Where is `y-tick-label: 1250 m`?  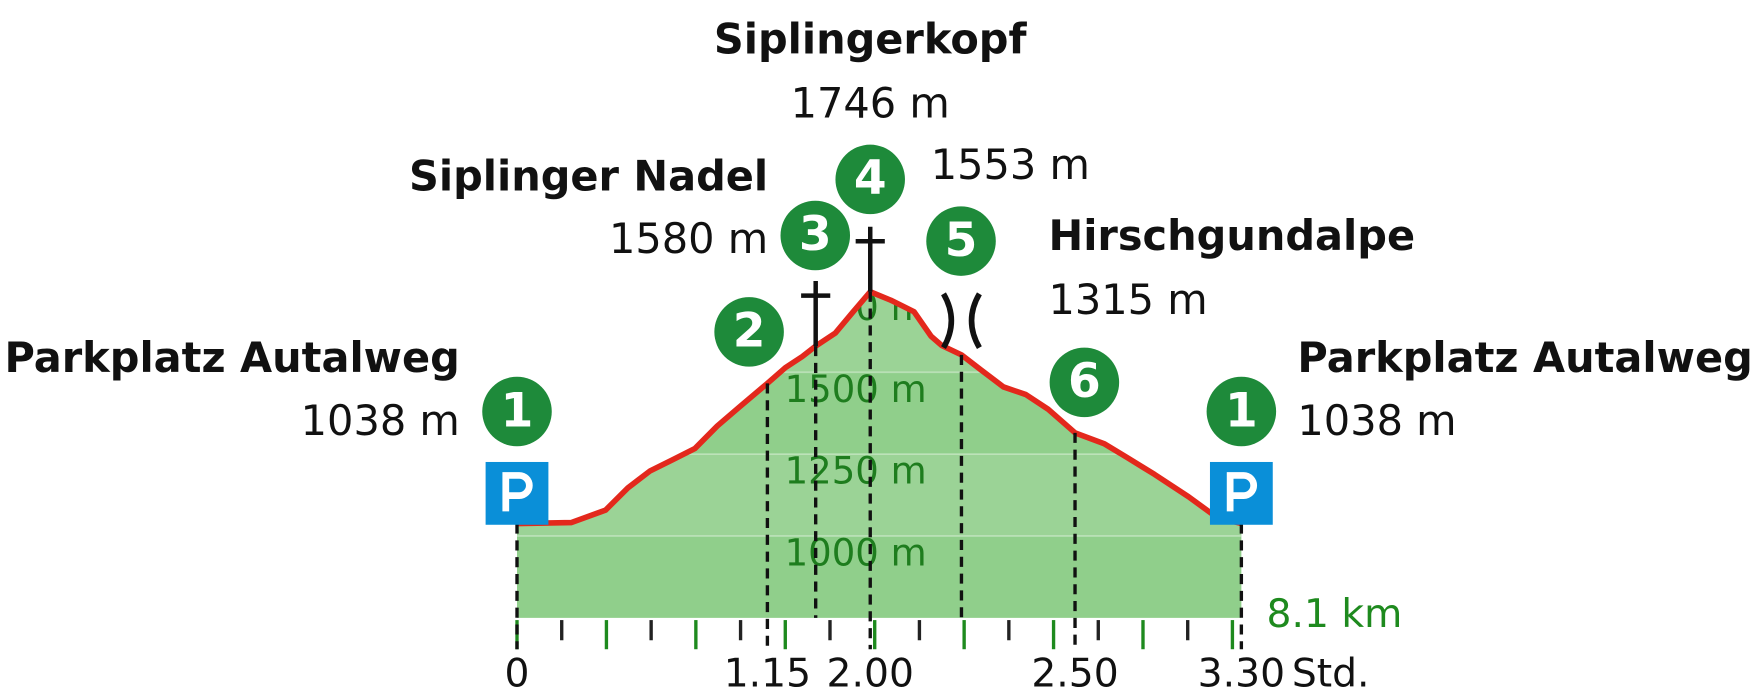
y-tick-label: 1250 m is located at coordinates (856, 471).